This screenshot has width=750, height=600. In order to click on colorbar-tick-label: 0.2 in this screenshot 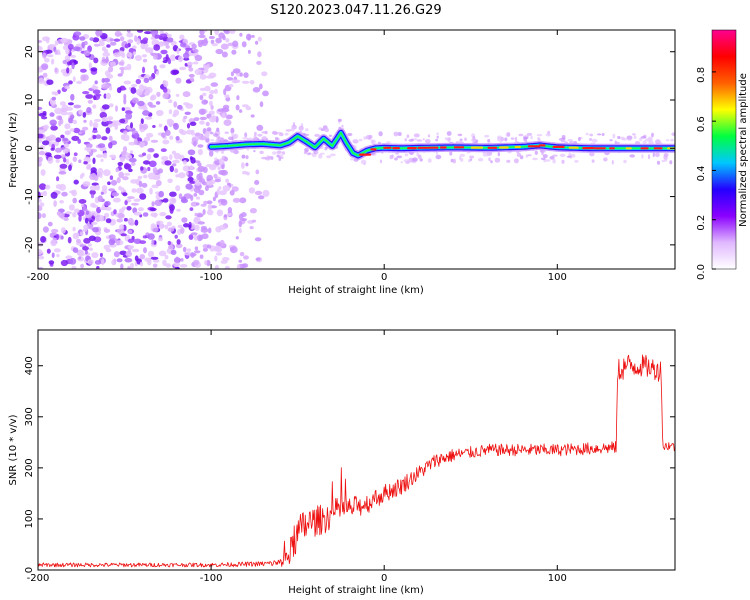, I will do `click(701, 223)`.